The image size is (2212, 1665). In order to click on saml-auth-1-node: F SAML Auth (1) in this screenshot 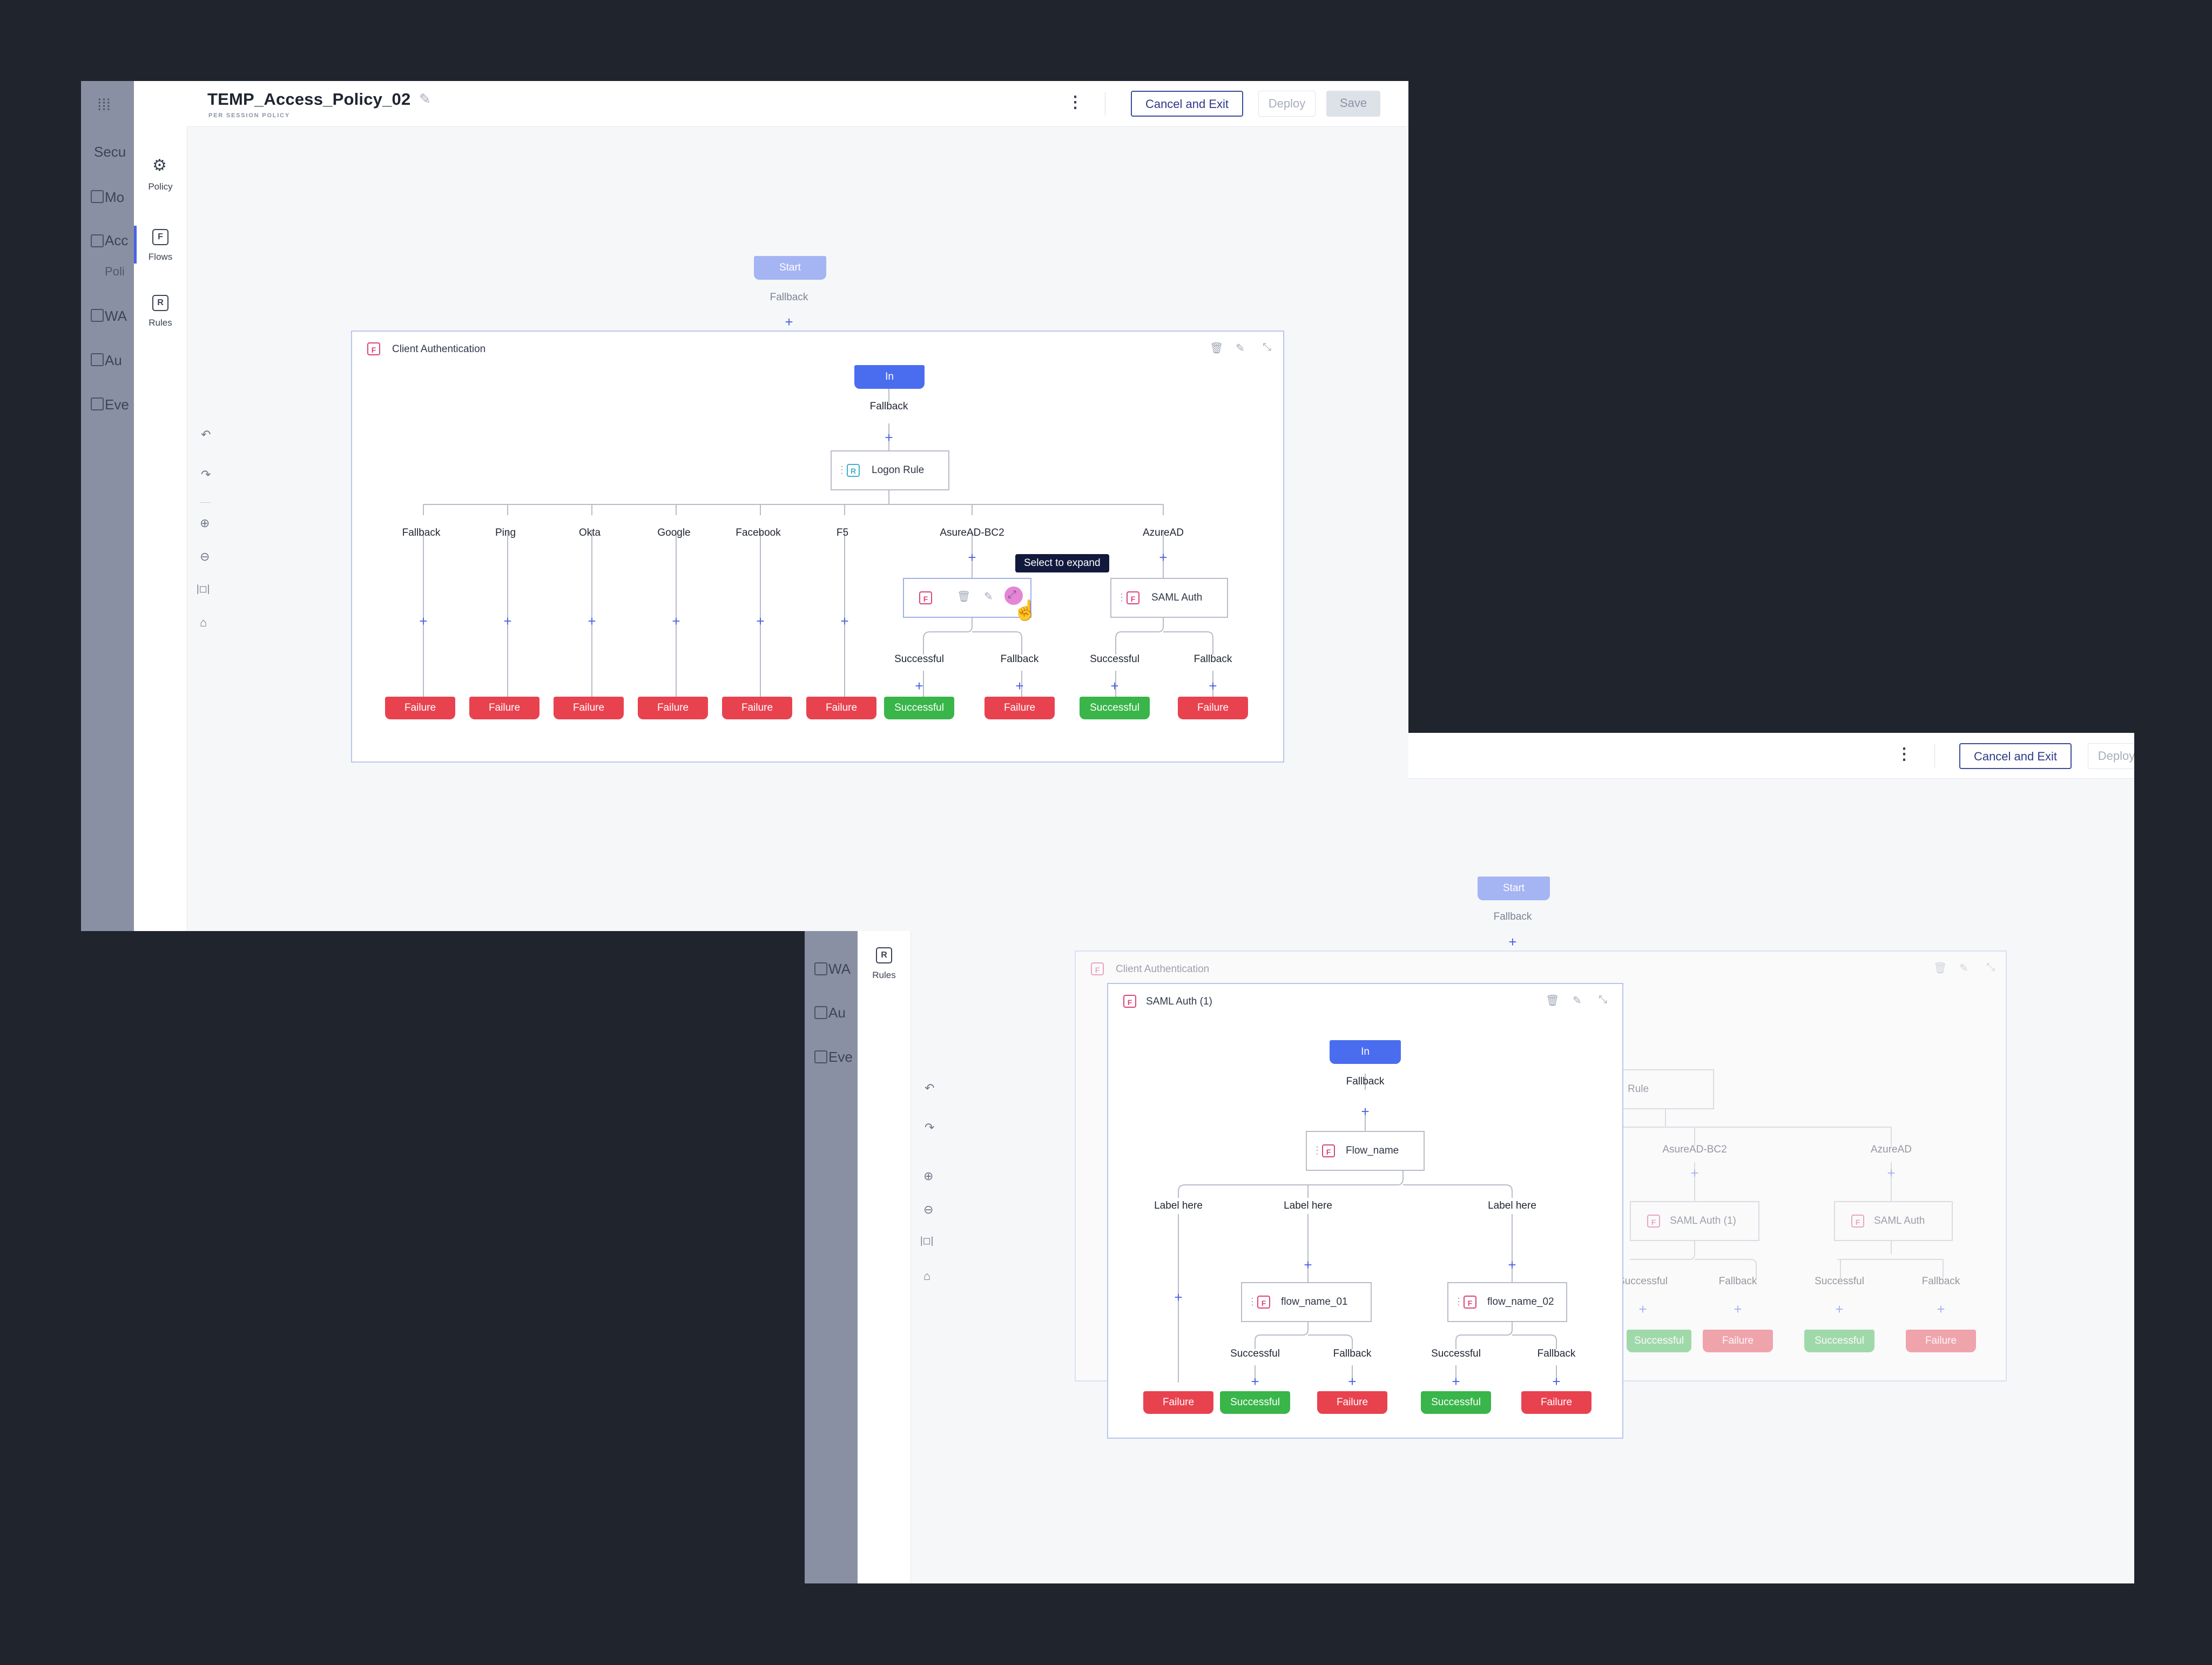, I will do `click(1694, 1221)`.